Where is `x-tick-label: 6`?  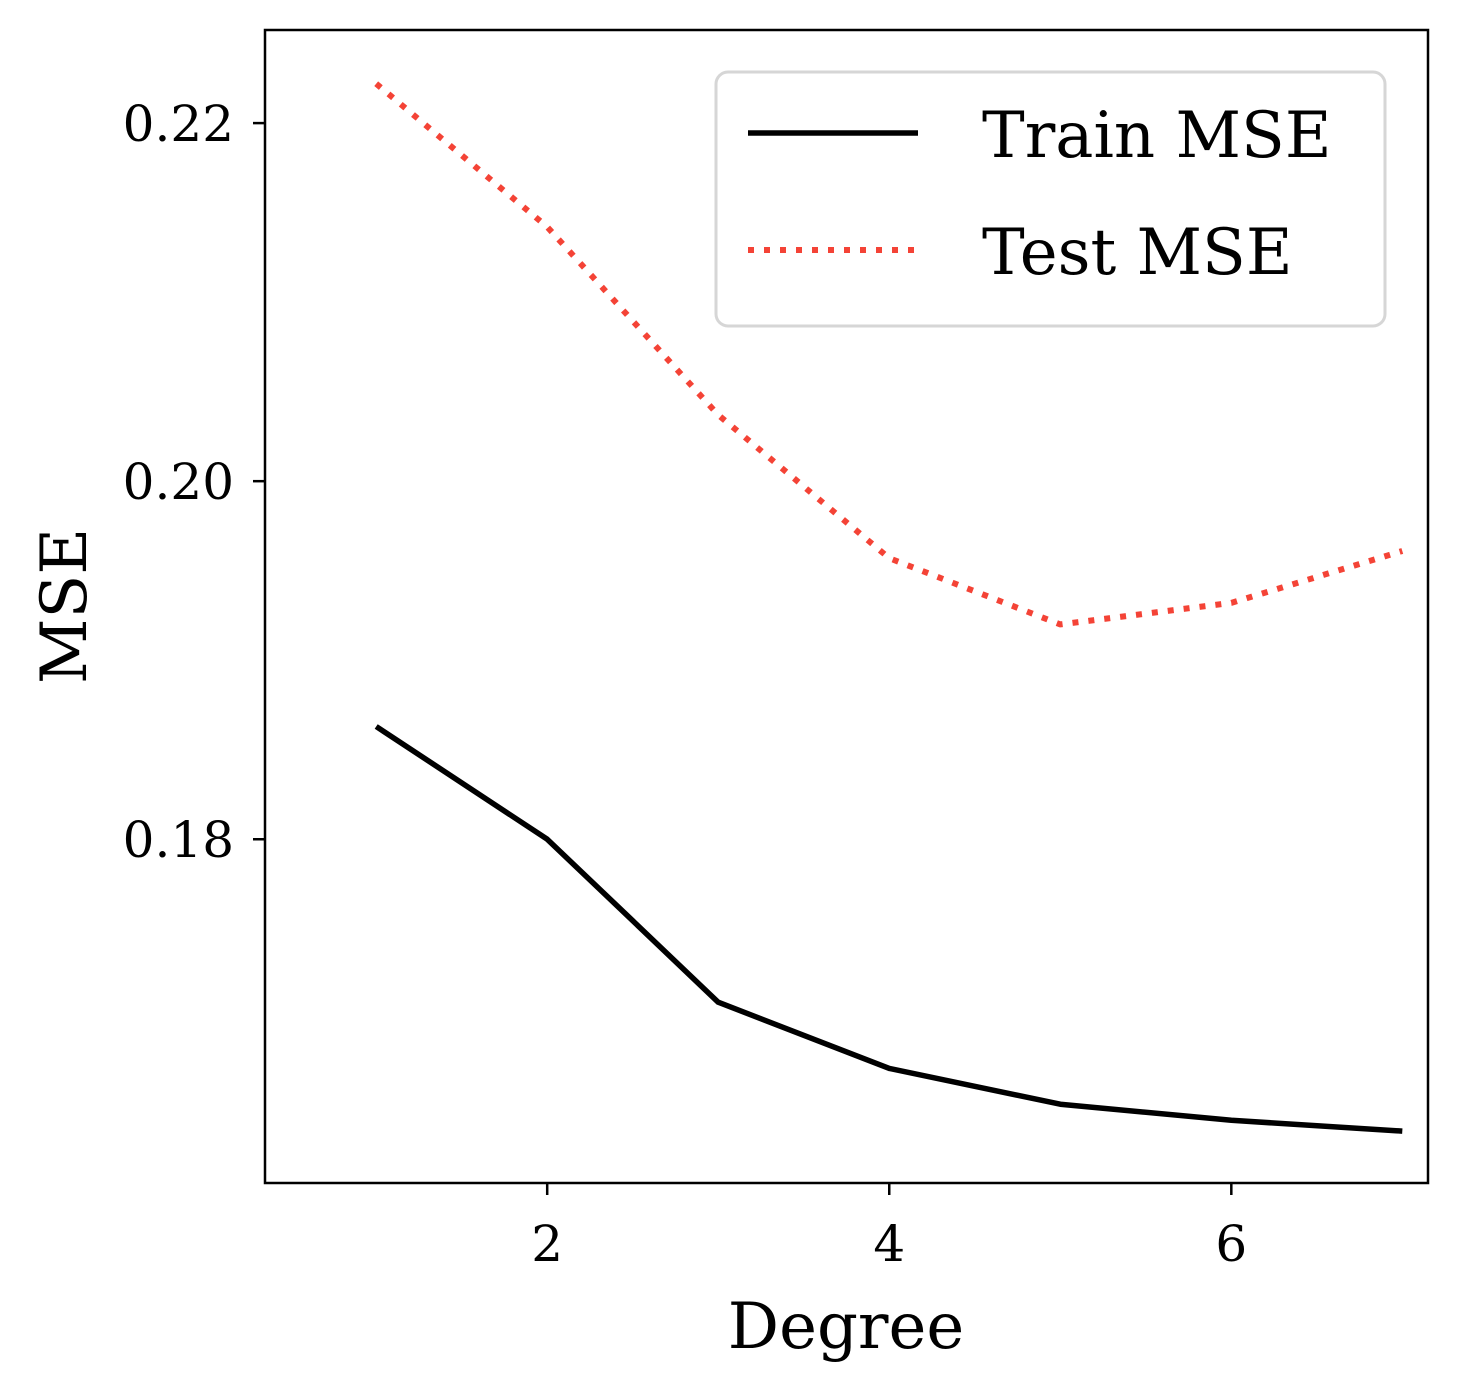 x-tick-label: 6 is located at coordinates (1231, 1244).